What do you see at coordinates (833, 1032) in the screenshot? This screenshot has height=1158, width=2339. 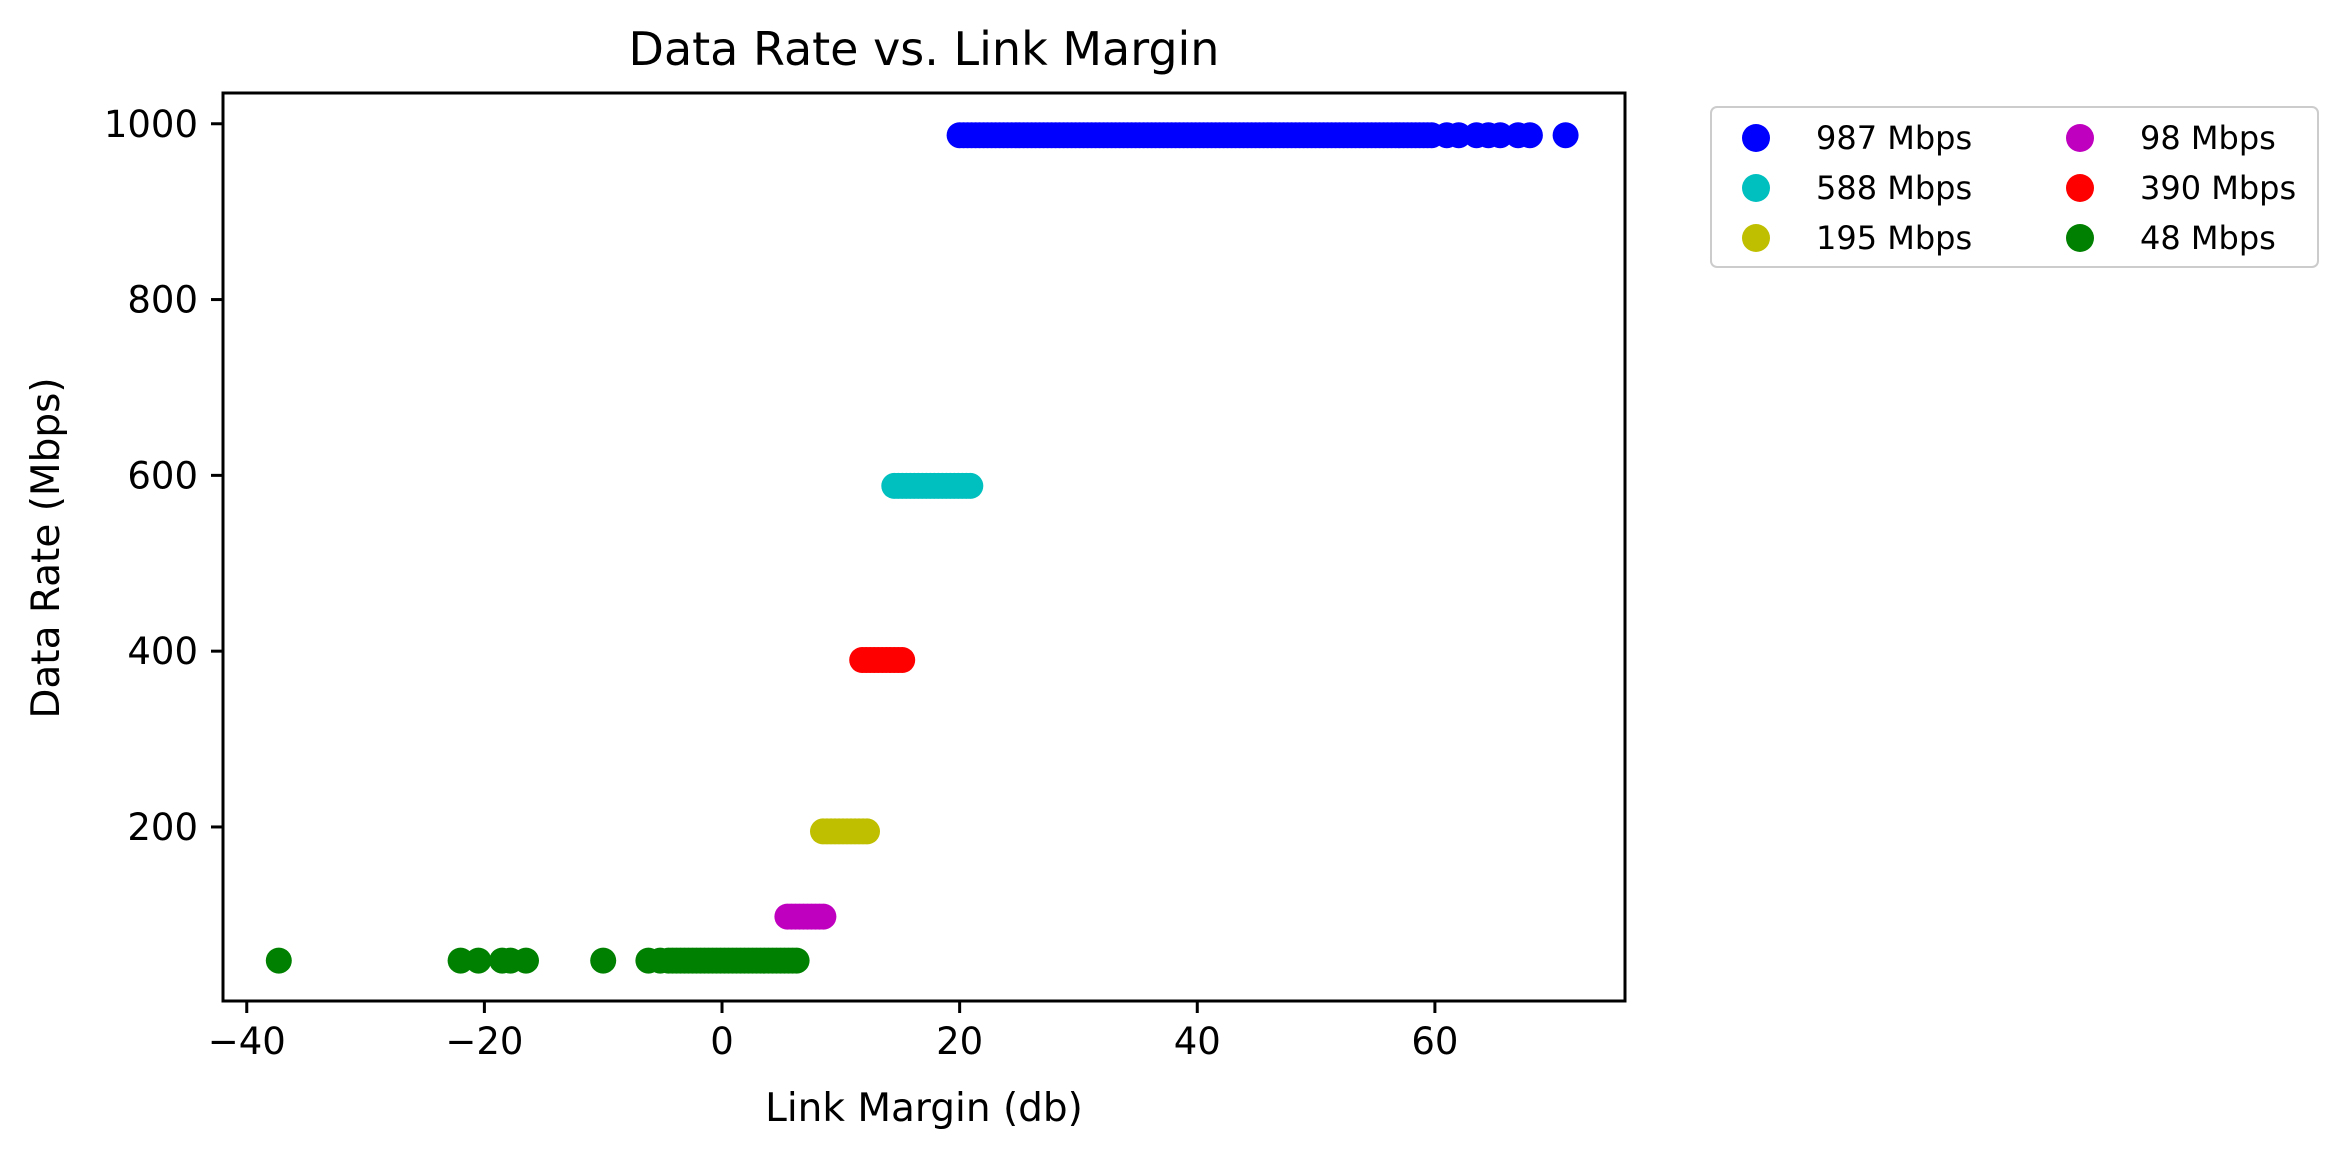 I see `x-axis: −40 −20 0 20 40 60` at bounding box center [833, 1032].